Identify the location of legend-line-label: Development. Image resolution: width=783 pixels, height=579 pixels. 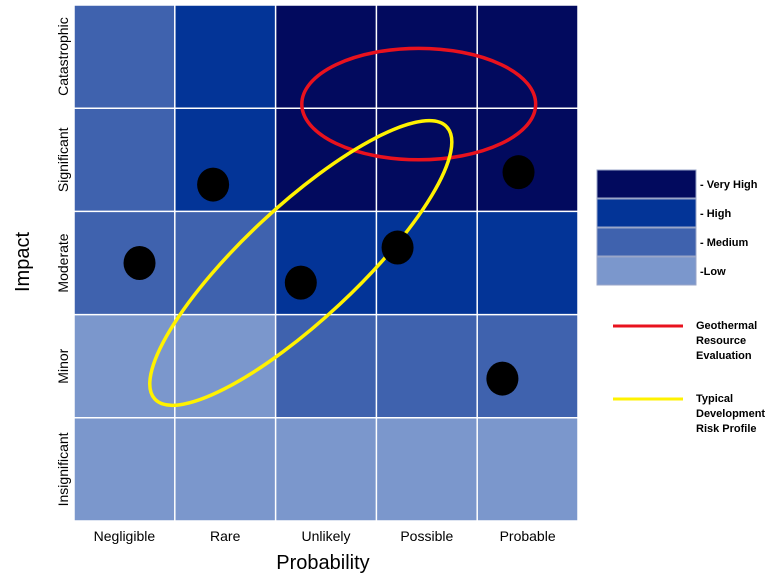
(730, 414).